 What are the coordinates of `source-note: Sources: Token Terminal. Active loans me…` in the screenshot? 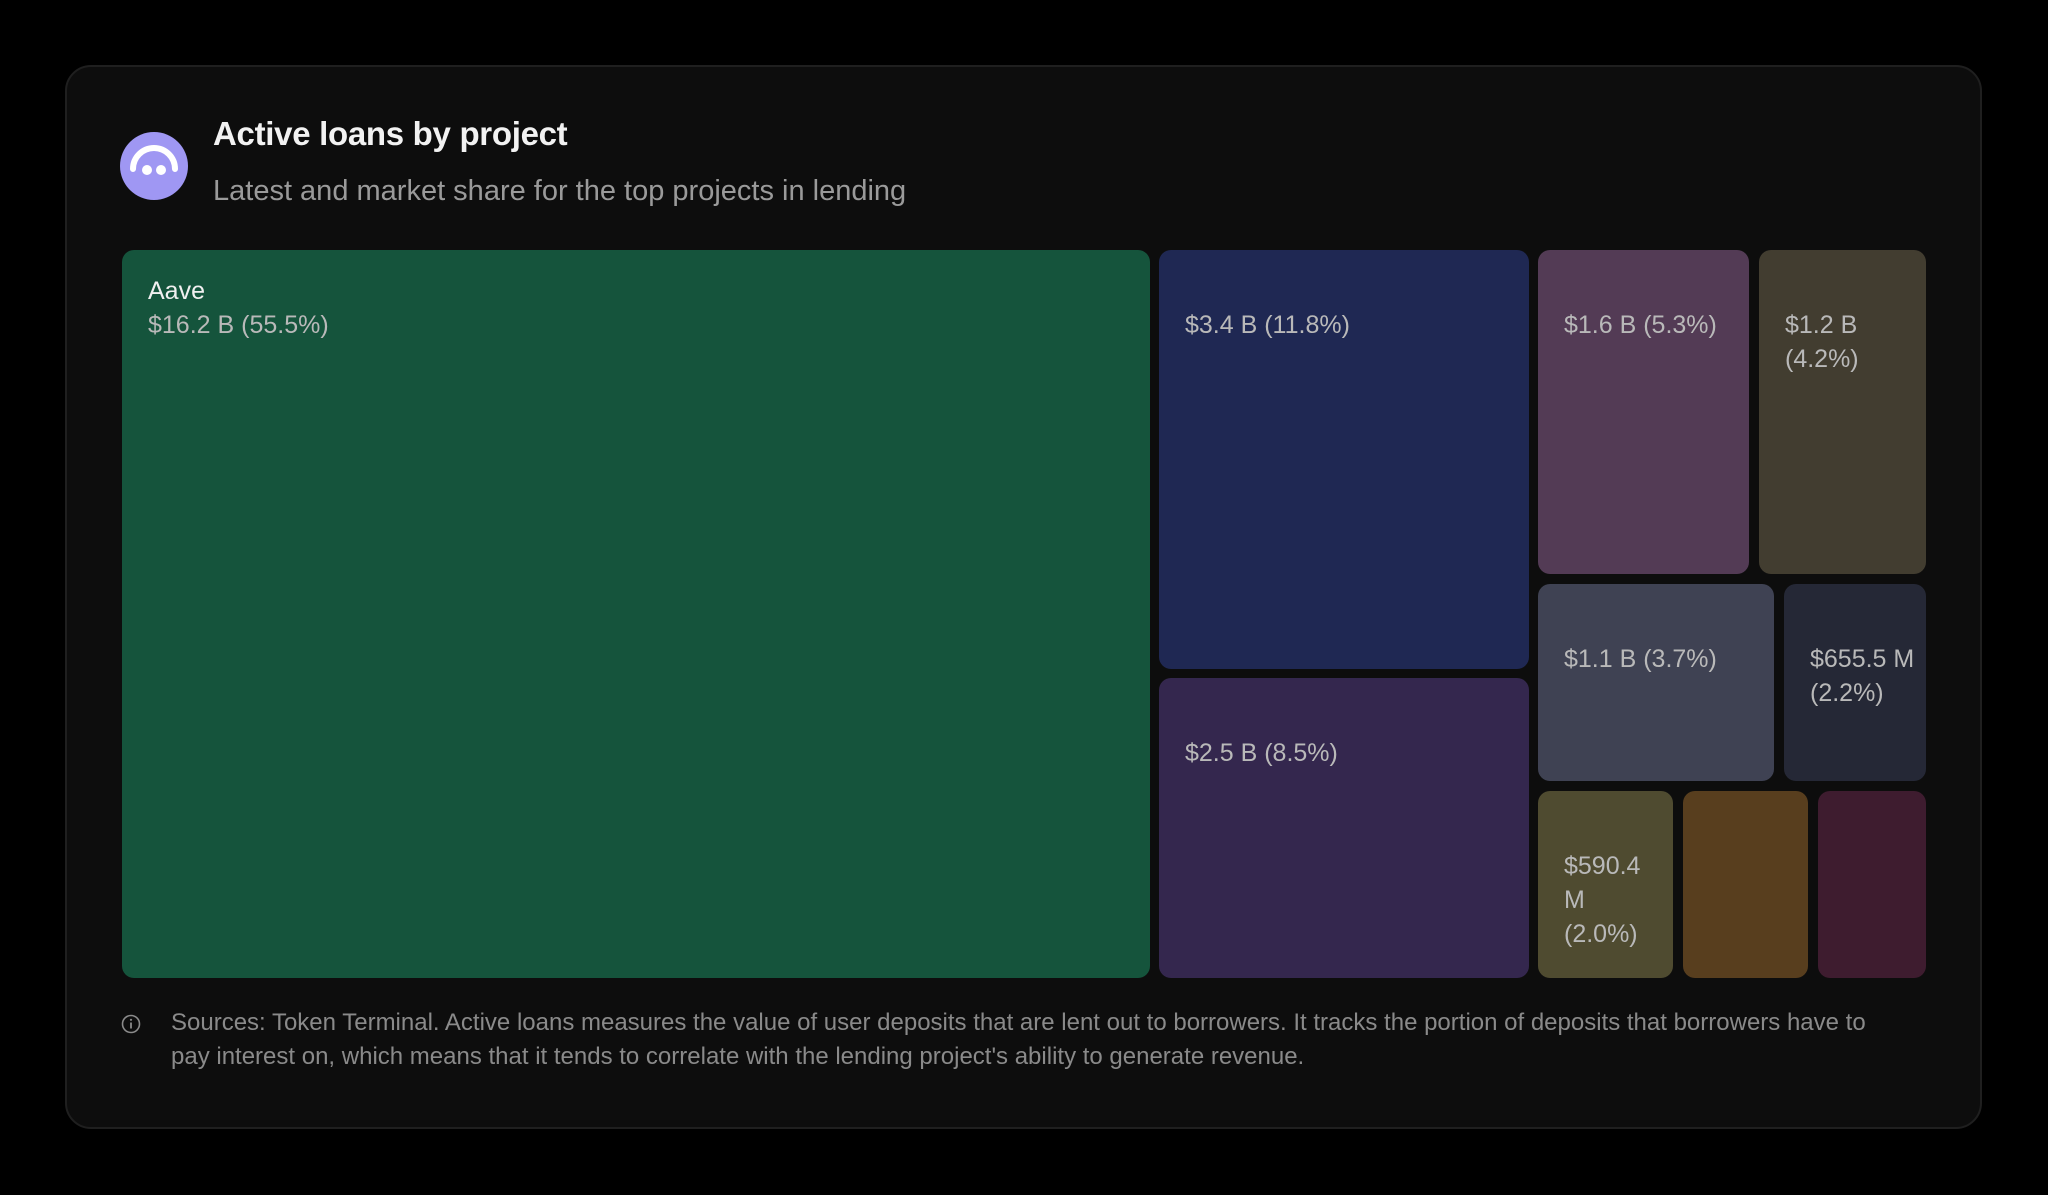 It's located at (1018, 1039).